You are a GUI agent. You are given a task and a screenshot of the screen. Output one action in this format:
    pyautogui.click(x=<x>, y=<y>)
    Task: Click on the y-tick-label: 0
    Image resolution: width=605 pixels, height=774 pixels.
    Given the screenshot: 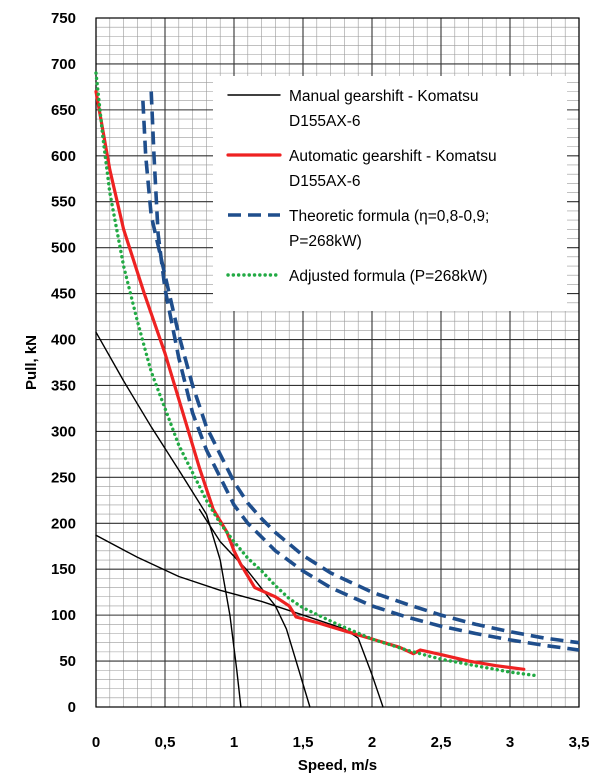 What is the action you would take?
    pyautogui.click(x=72, y=707)
    